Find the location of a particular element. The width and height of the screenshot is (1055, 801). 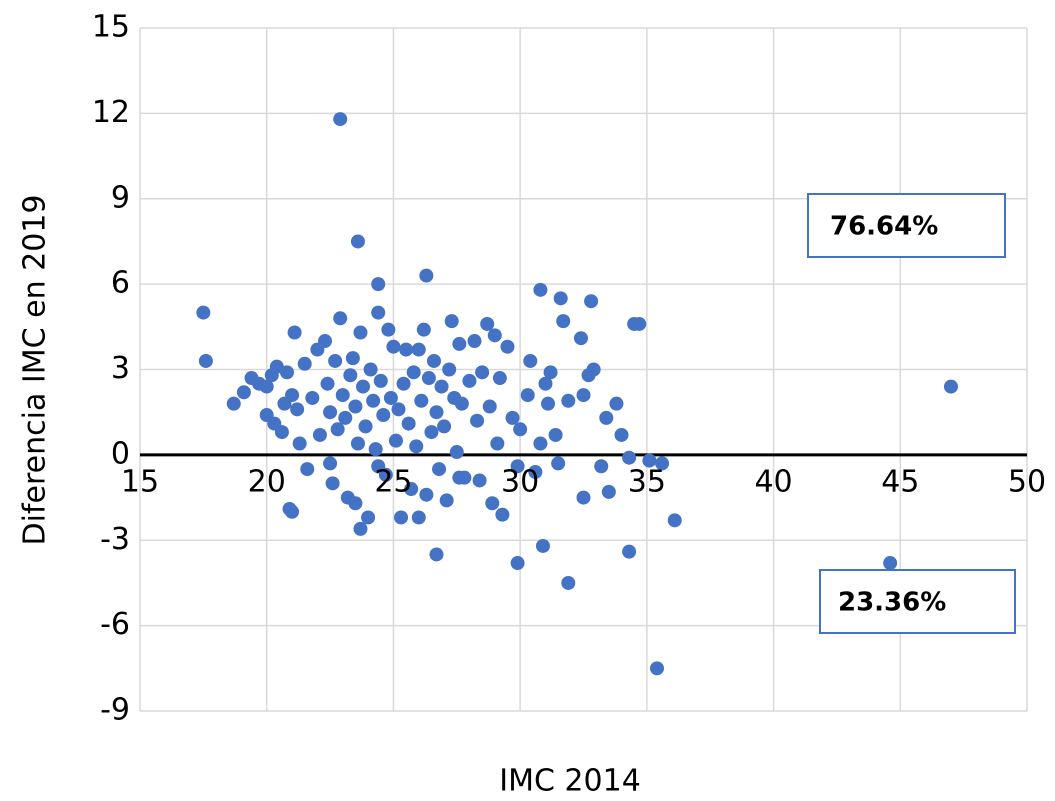

x-axis-title: IMC 2014 is located at coordinates (570, 781).